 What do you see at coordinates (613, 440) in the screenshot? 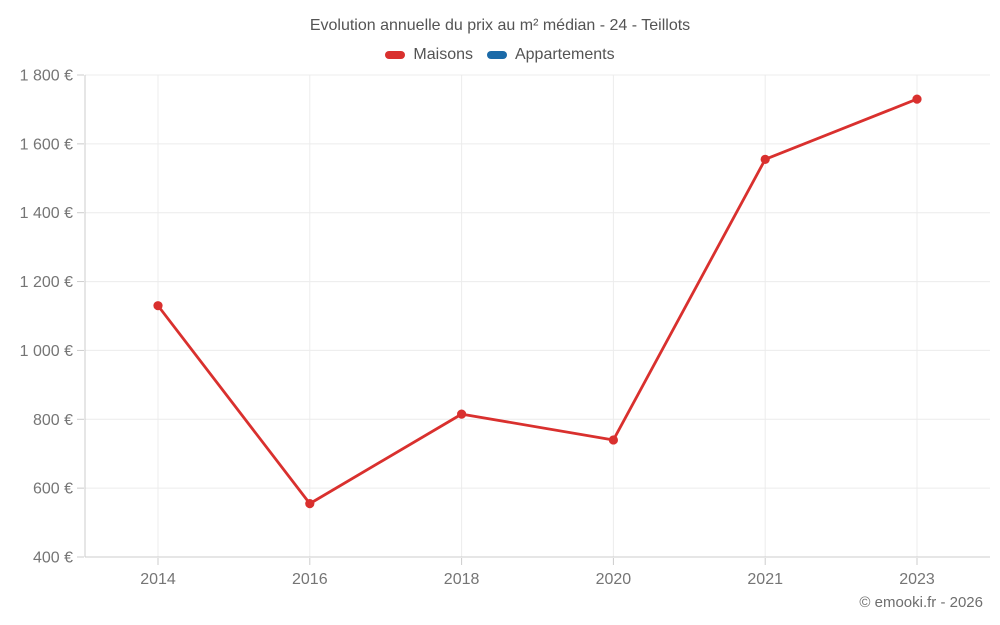
I see `data-point-maisons-2020` at bounding box center [613, 440].